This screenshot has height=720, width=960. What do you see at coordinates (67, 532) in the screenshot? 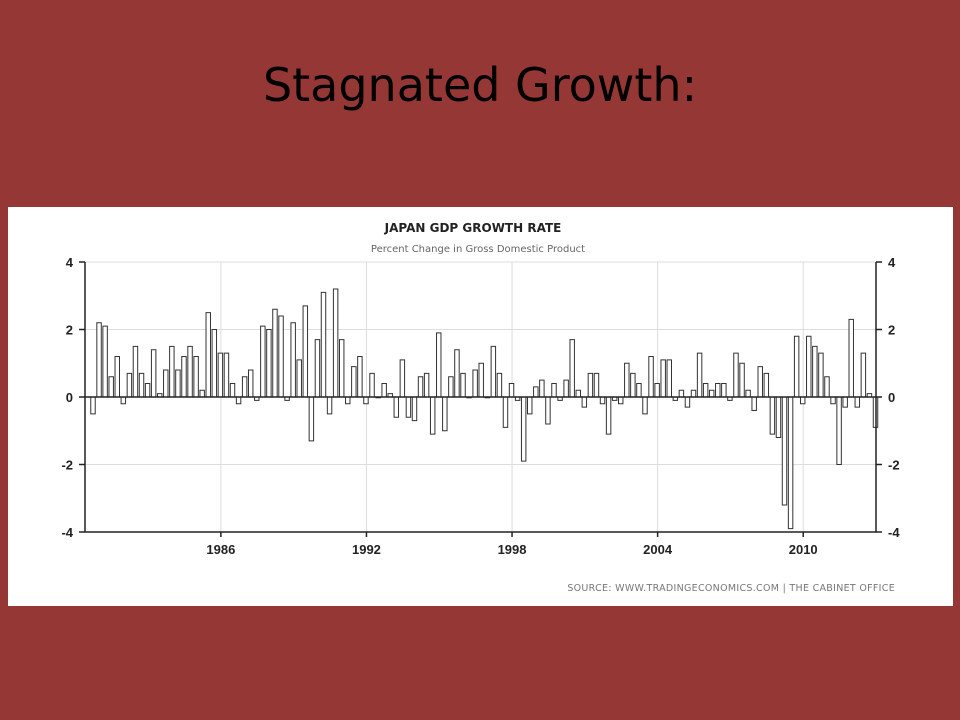
I see `y-tick-label-left: -4` at bounding box center [67, 532].